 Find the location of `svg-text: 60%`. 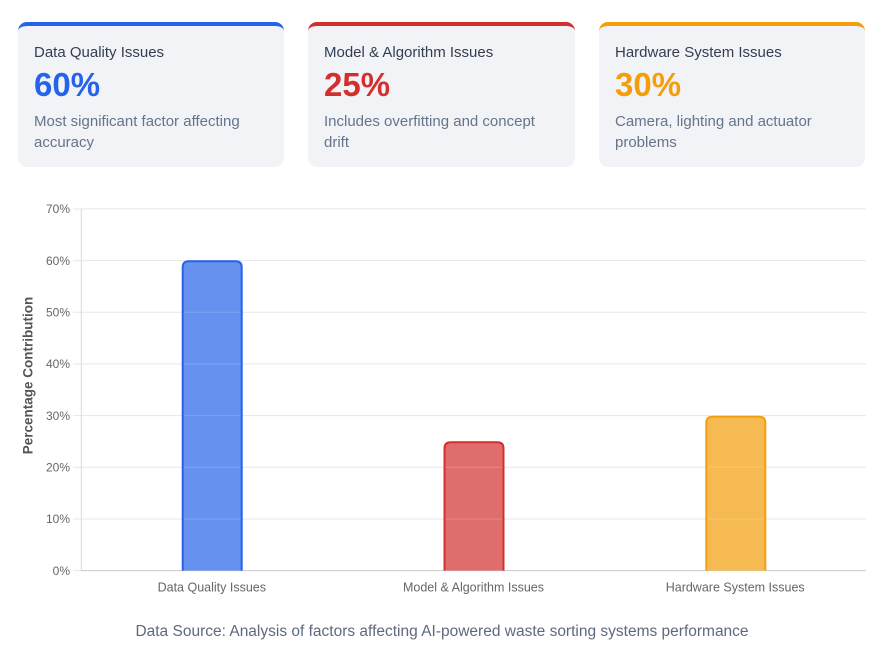

svg-text: 60% is located at coordinates (58, 261).